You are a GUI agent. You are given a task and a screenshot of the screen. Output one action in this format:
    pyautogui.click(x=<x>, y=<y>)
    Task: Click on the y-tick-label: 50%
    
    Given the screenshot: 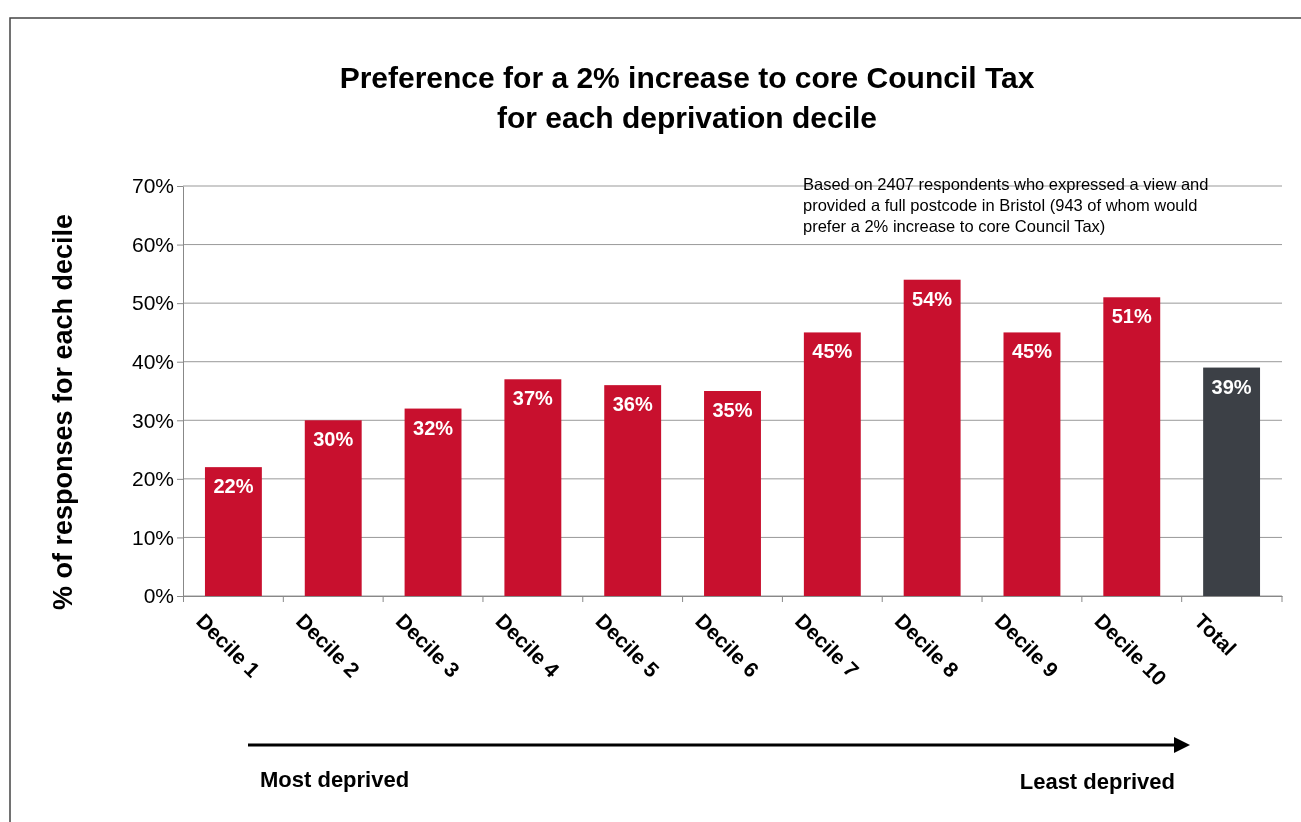 What is the action you would take?
    pyautogui.click(x=152, y=303)
    